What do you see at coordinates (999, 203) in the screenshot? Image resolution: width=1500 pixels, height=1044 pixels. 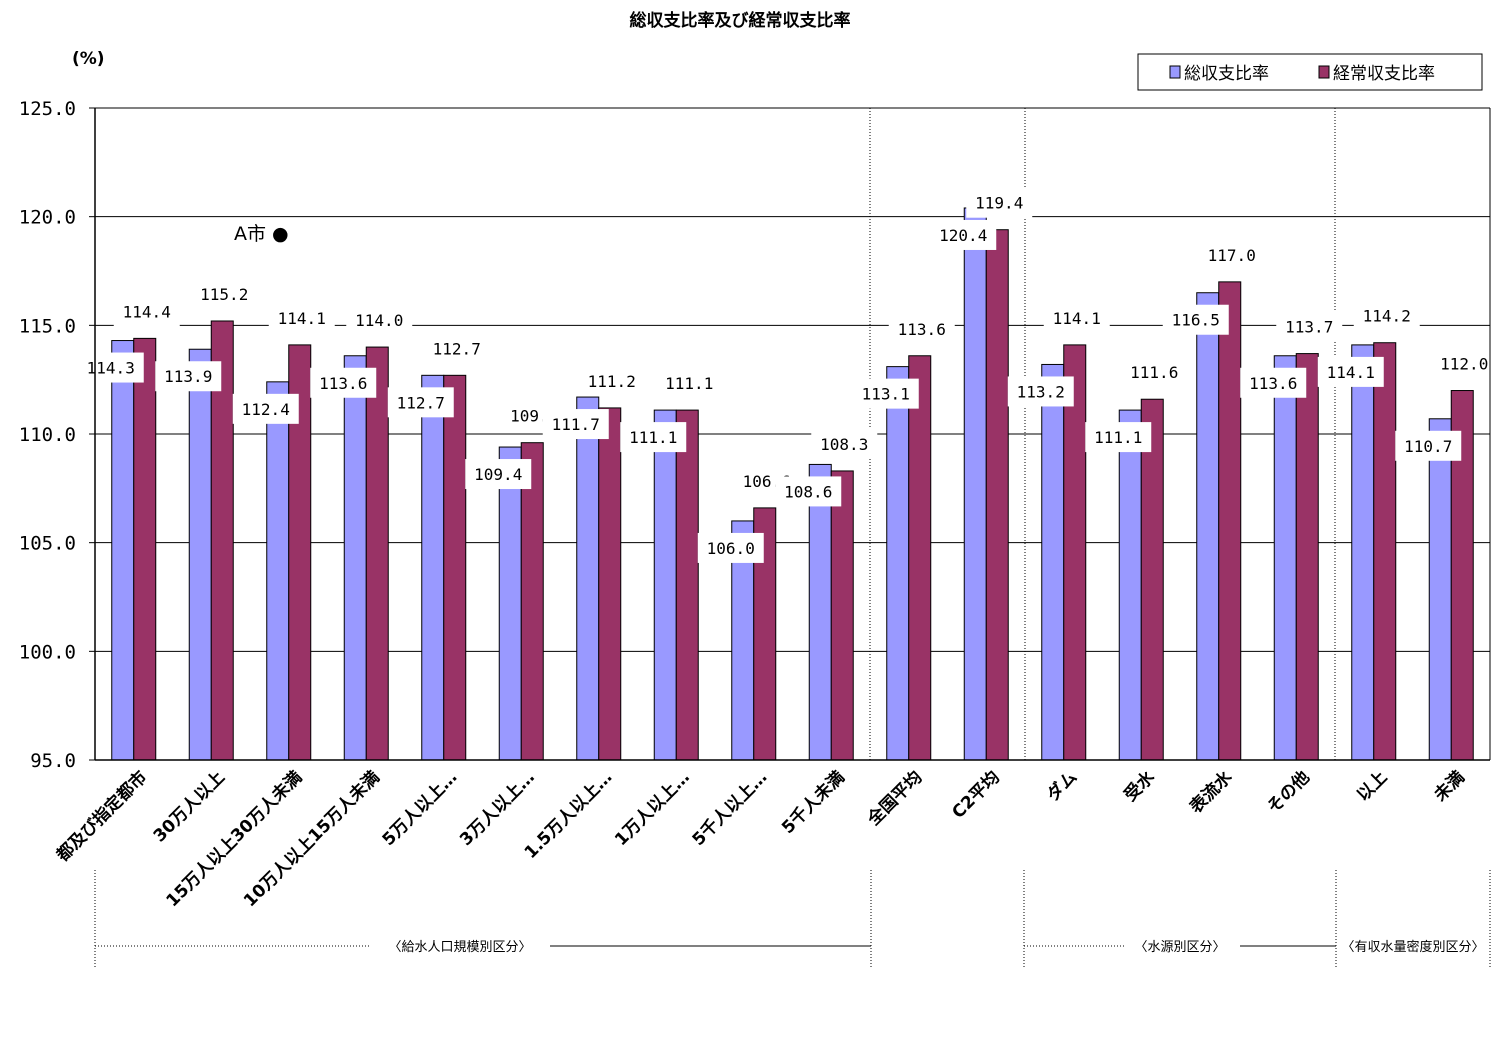 I see `data-label-series-2: 119.4` at bounding box center [999, 203].